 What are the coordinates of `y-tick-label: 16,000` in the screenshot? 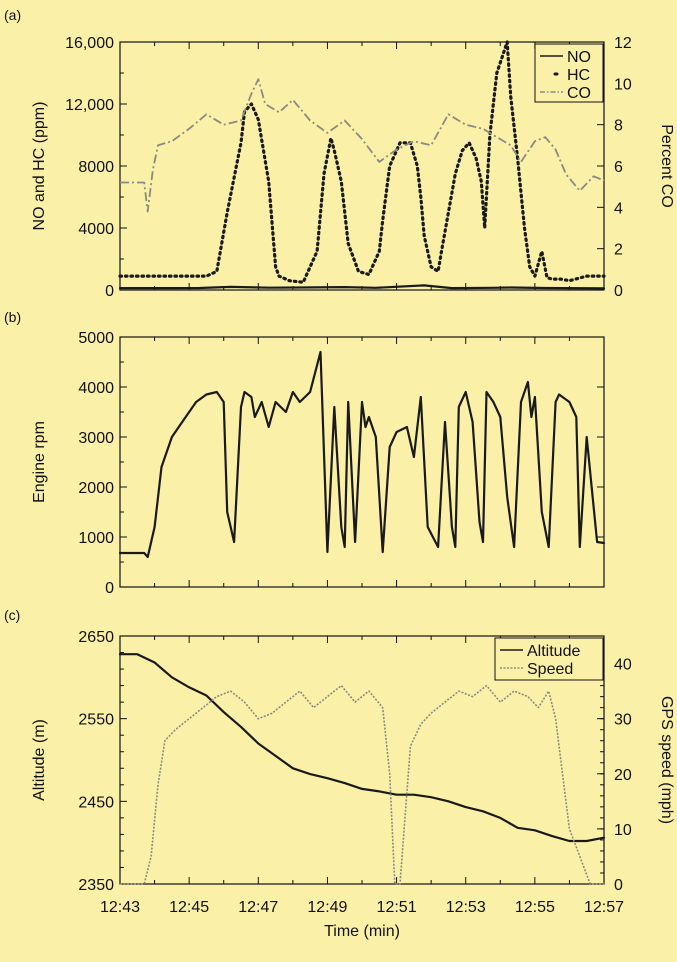 It's located at (89, 43).